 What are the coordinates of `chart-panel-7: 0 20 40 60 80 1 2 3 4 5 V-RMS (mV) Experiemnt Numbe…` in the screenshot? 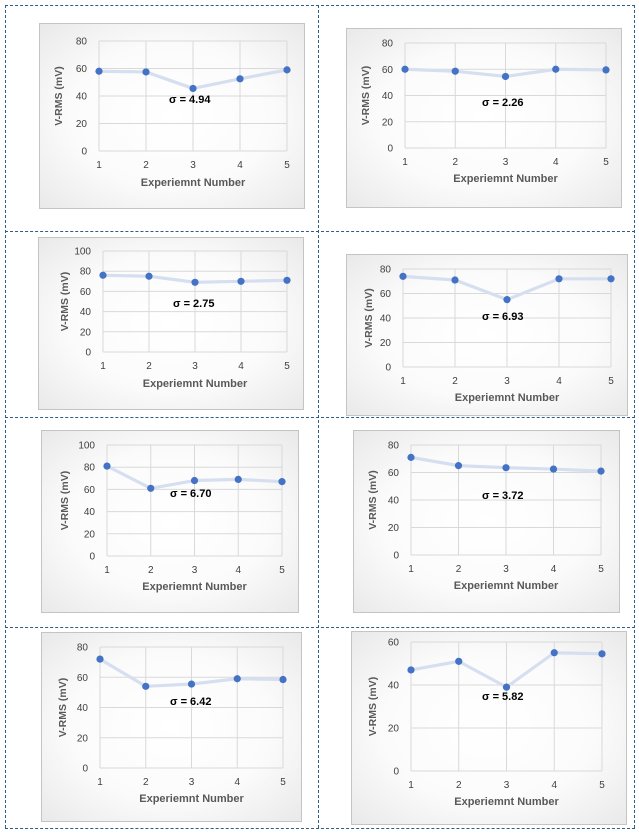 It's located at (171, 727).